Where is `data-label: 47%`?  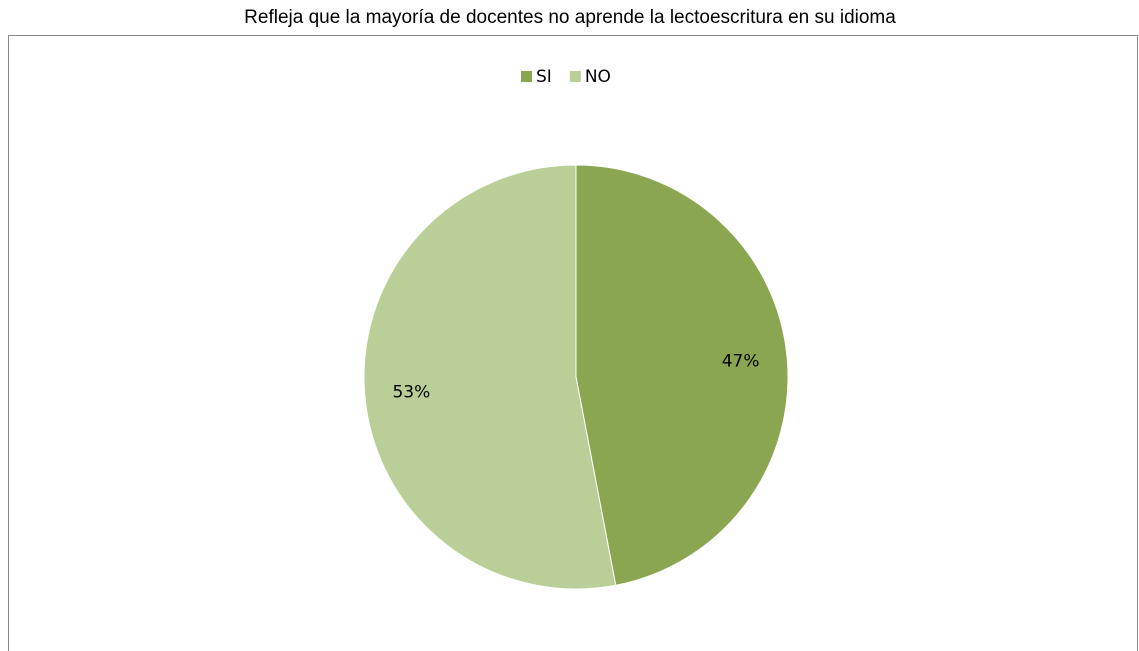
data-label: 47% is located at coordinates (741, 361).